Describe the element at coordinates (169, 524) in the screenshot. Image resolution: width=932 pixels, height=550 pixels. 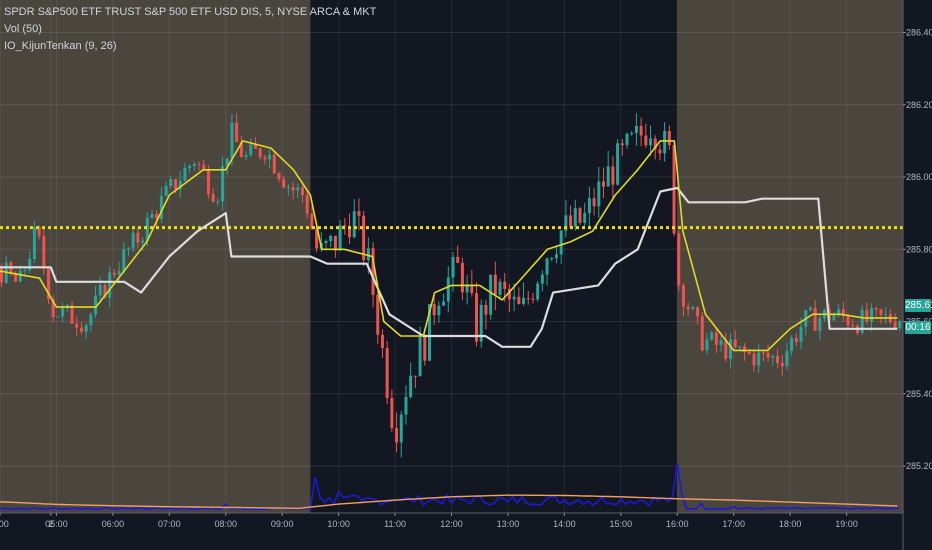
I see `x-tick-label: 07:00` at that location.